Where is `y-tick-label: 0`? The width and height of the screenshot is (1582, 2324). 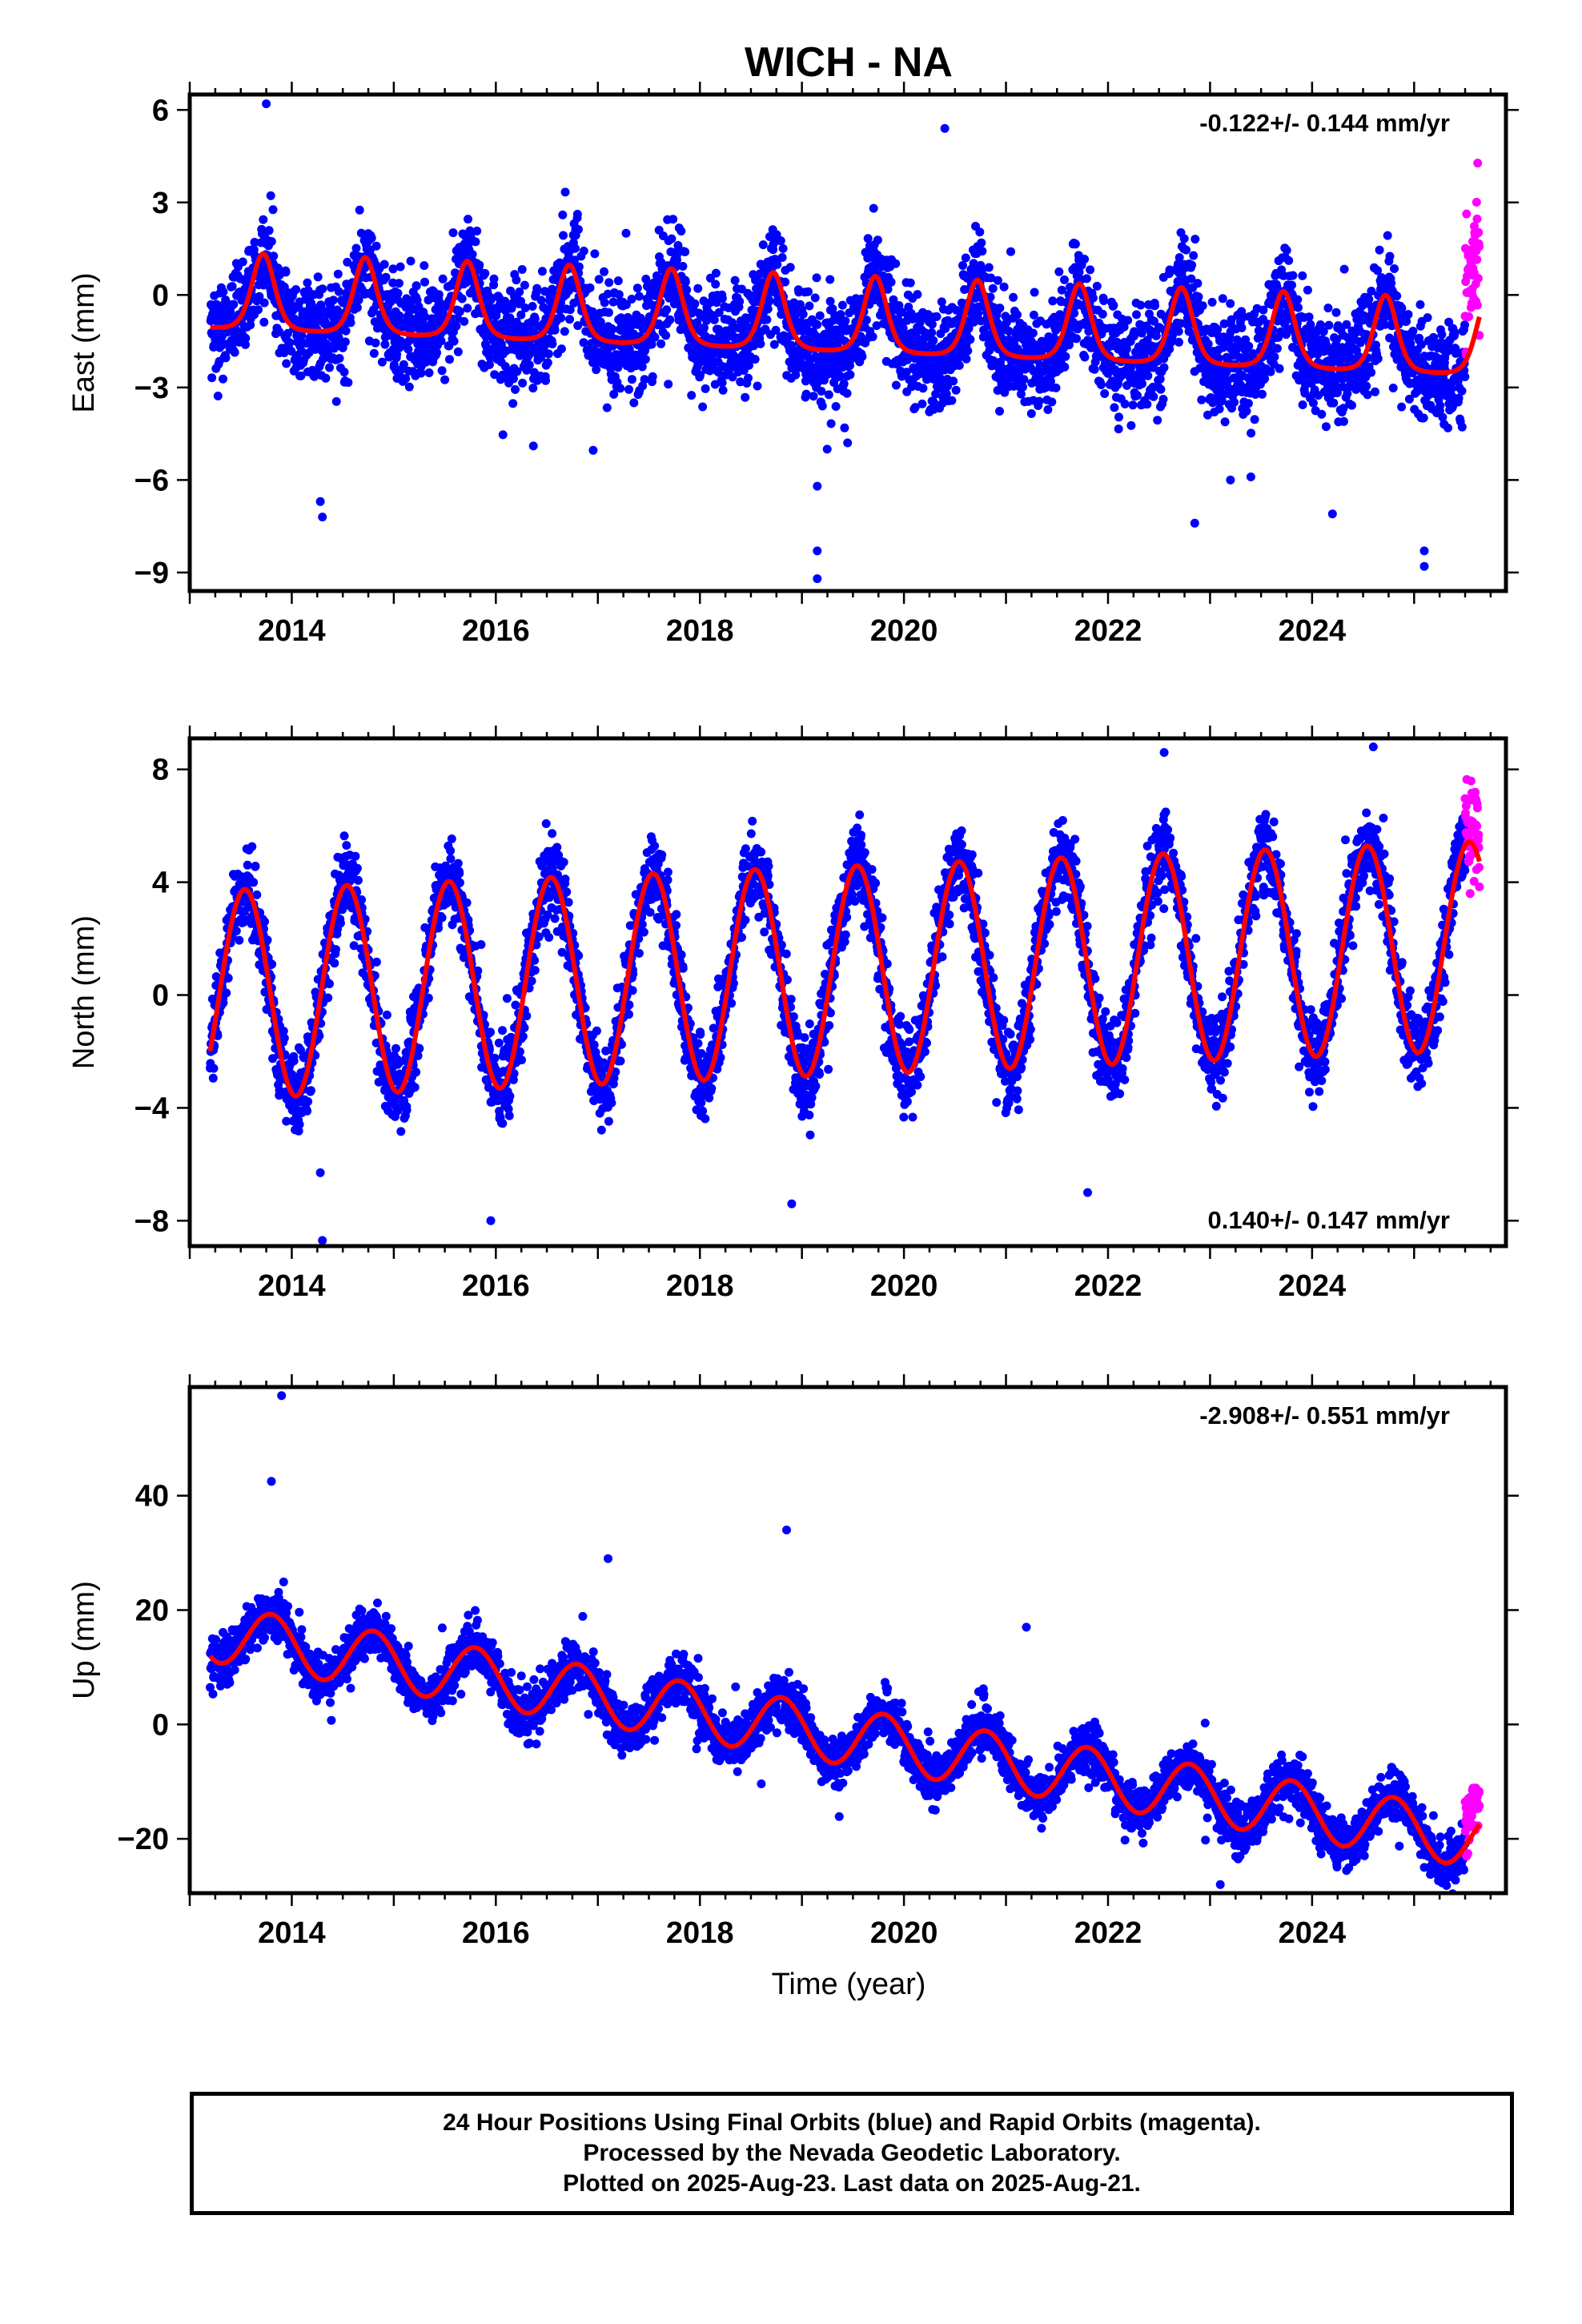
y-tick-label: 0 is located at coordinates (161, 295).